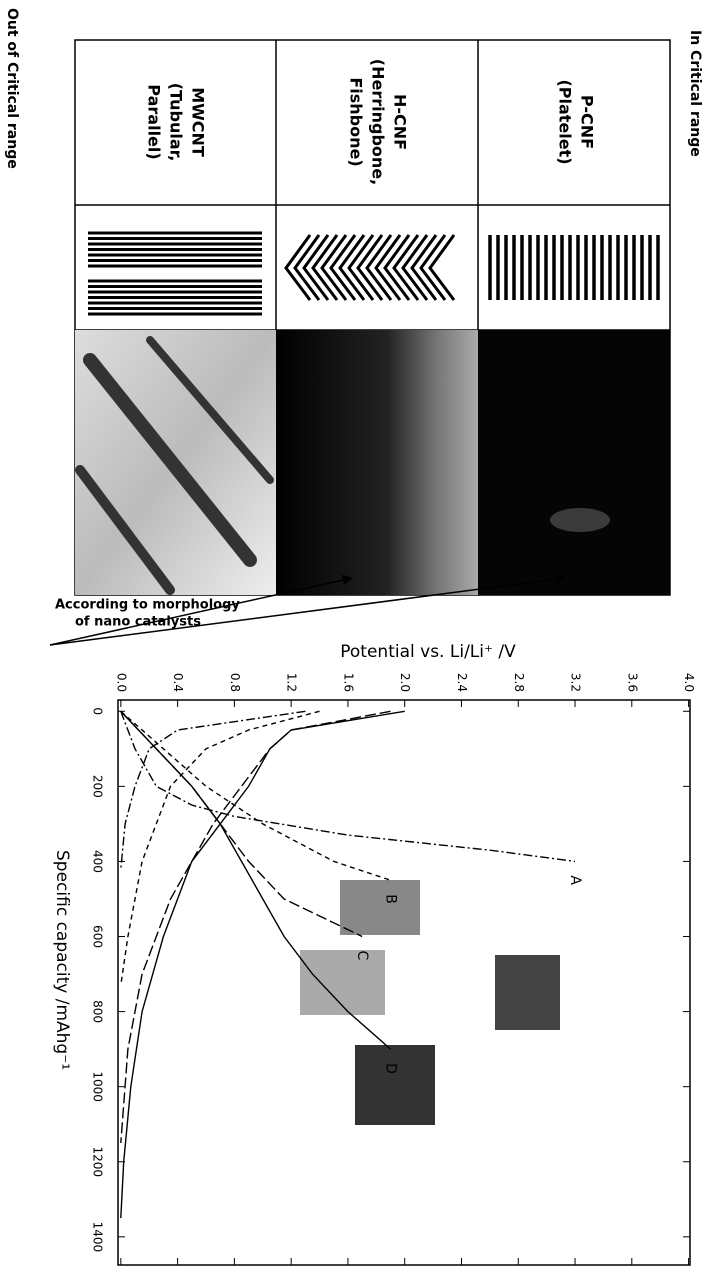 Image resolution: width=707 pixels, height=1274 pixels. What do you see at coordinates (565, 121) in the screenshot?
I see `row-name: (Platelet)` at bounding box center [565, 121].